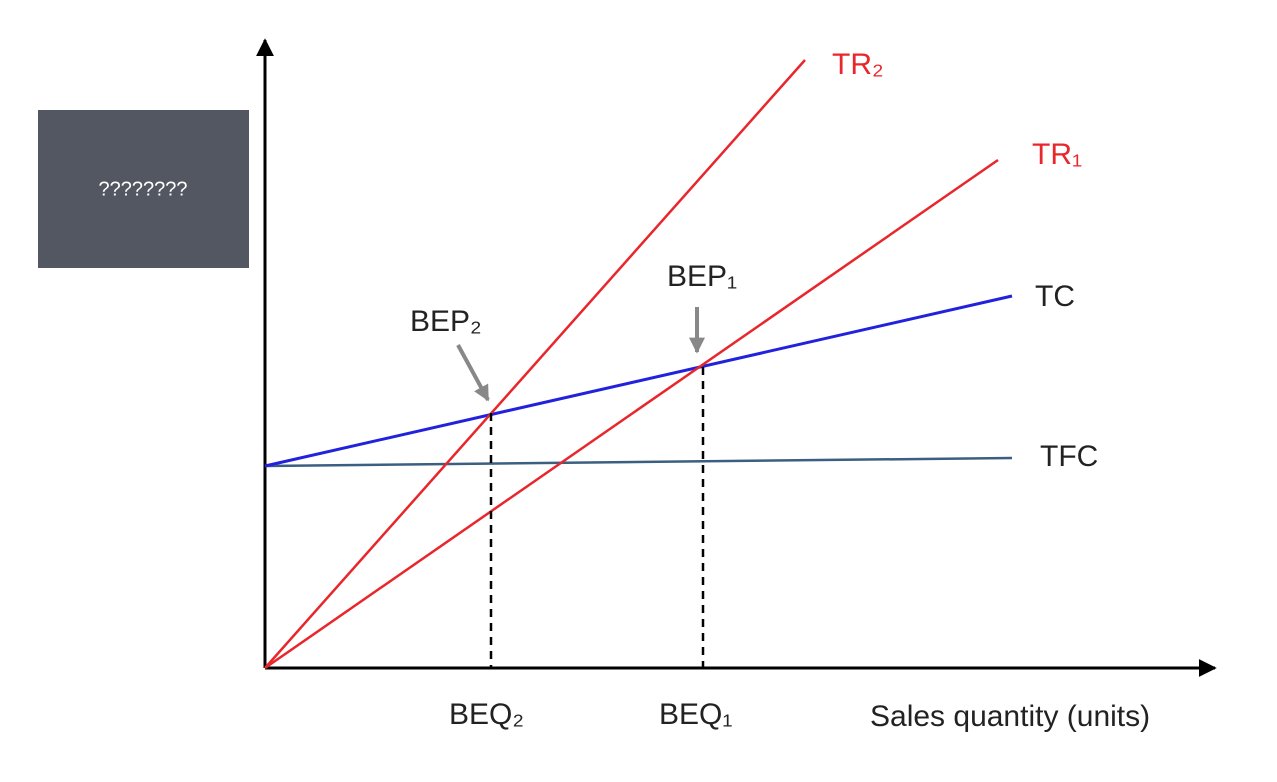 This screenshot has width=1277, height=782. What do you see at coordinates (858, 64) in the screenshot?
I see `tr2-label: TR₂` at bounding box center [858, 64].